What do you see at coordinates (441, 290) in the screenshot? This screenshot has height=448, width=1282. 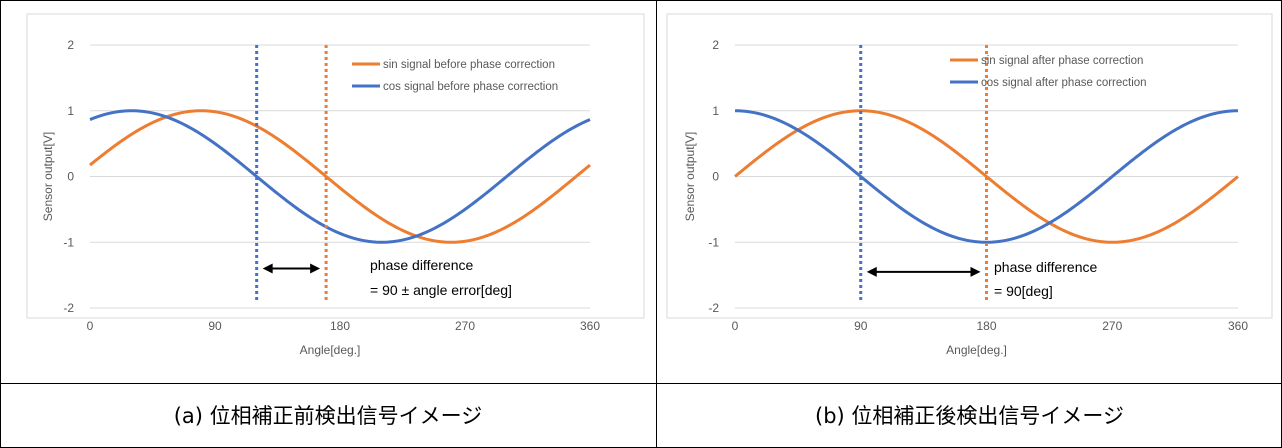 I see `annotation-text-line2: = 90 ± angle error[deg]` at bounding box center [441, 290].